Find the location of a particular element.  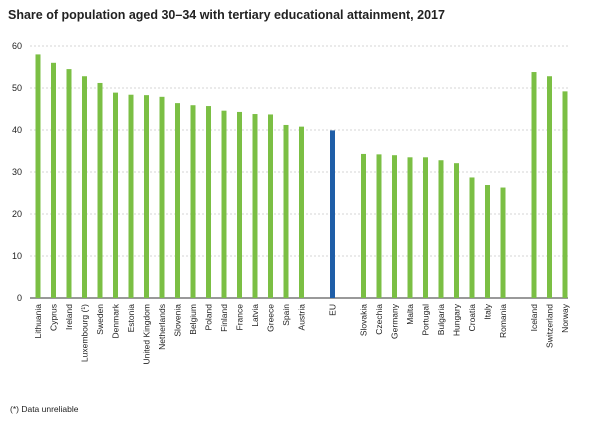

bar-france is located at coordinates (239, 204).